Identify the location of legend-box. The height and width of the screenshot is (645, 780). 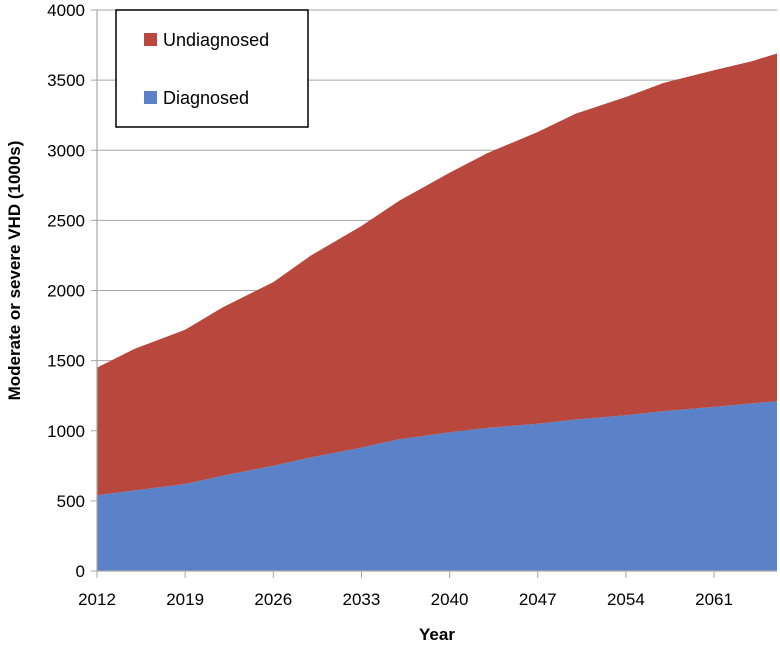
(212, 68).